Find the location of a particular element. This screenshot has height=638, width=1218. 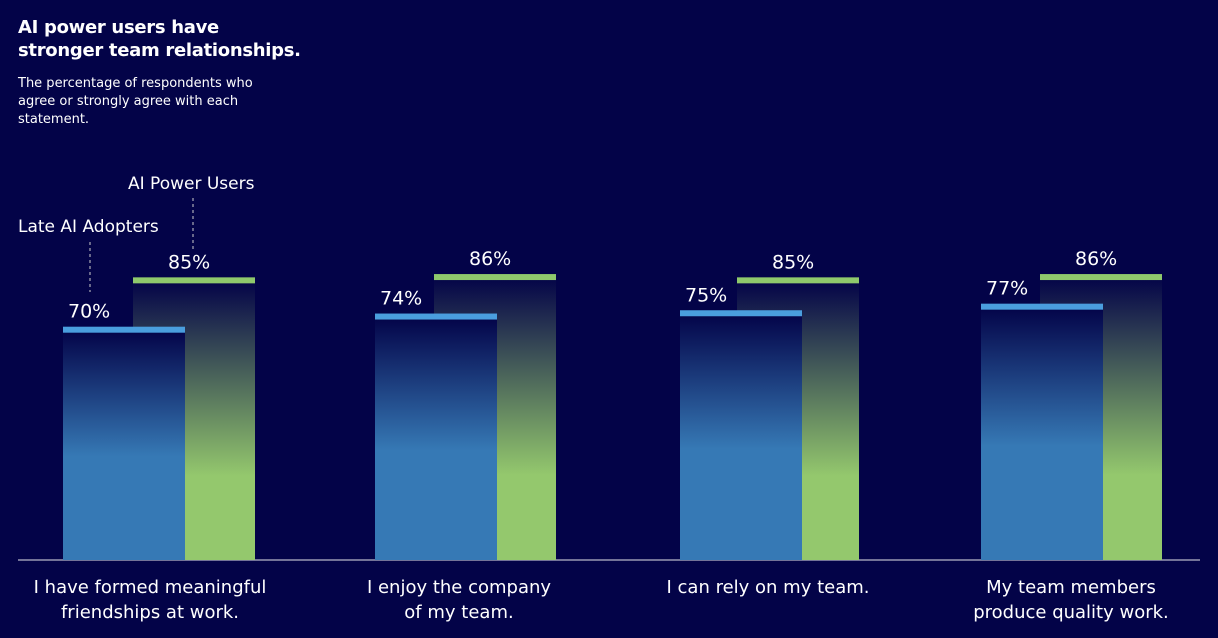

legend-label: AI Power Users is located at coordinates (191, 184).